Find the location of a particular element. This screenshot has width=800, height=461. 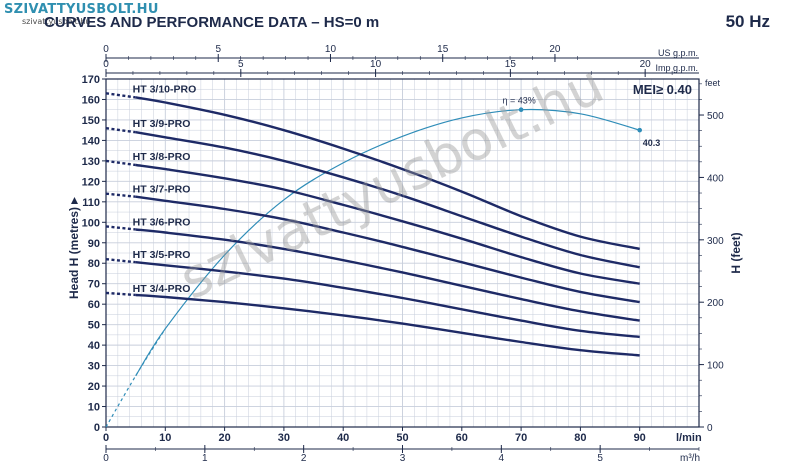

series-label: HT 3/10-PRO is located at coordinates (165, 89).